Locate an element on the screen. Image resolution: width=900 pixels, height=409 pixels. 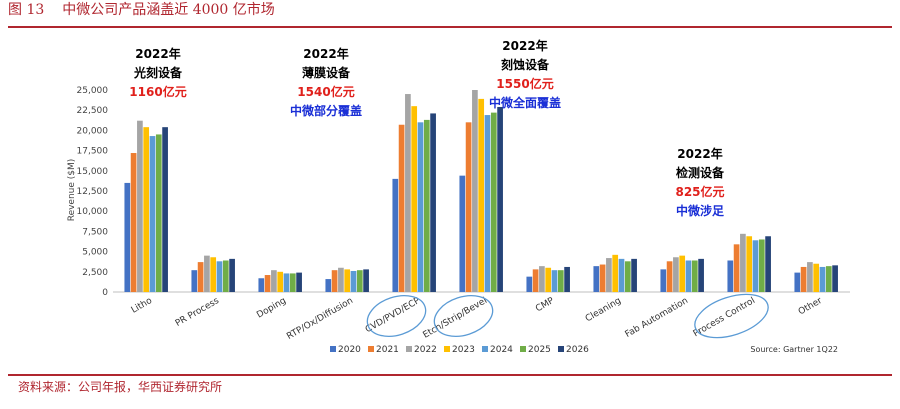
legend-label: 2022 is located at coordinates (425, 350).